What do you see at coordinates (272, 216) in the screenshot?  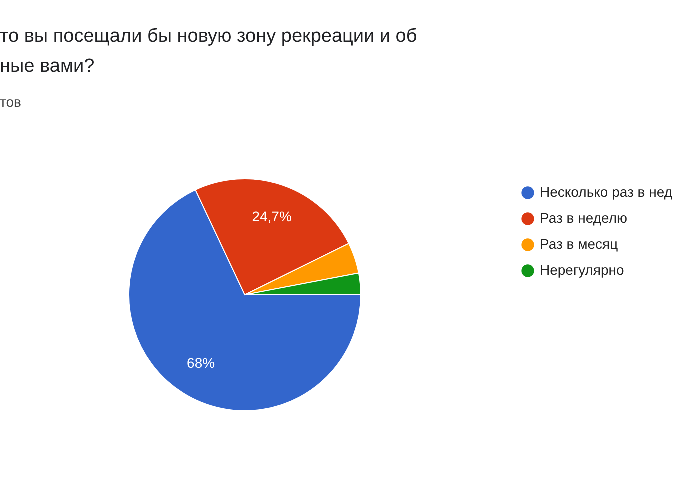 I see `data-label: 24,7%` at bounding box center [272, 216].